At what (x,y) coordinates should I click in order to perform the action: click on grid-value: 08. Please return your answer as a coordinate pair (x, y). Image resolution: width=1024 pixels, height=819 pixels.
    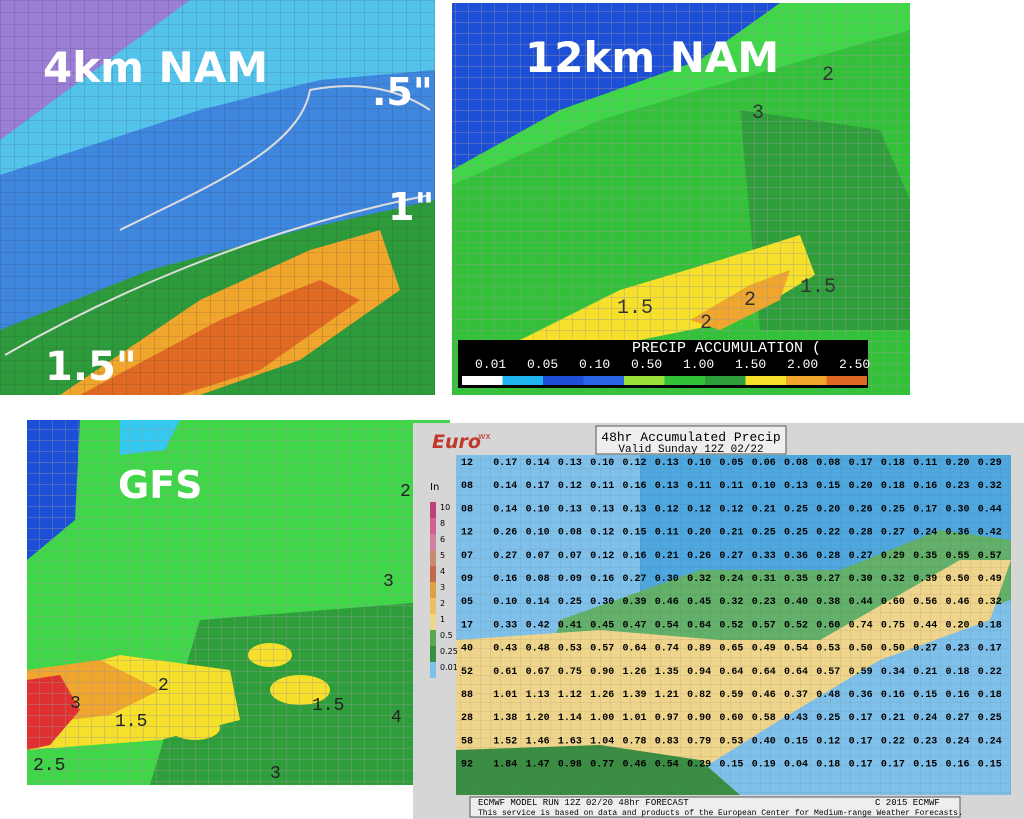
    Looking at the image, I should click on (467, 509).